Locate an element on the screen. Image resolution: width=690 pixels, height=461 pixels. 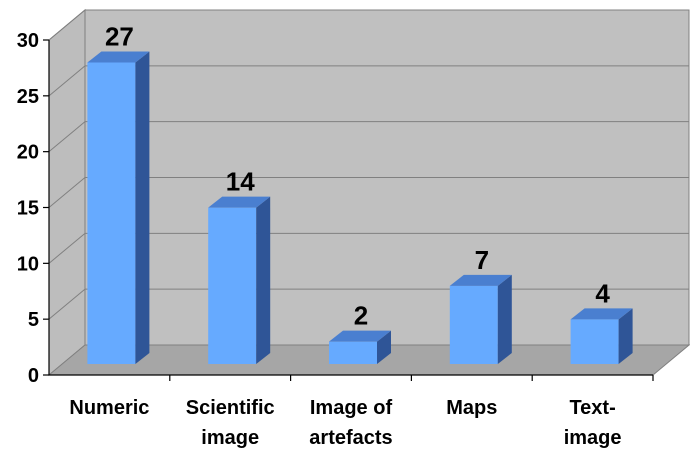
data-label: 14 is located at coordinates (240, 182).